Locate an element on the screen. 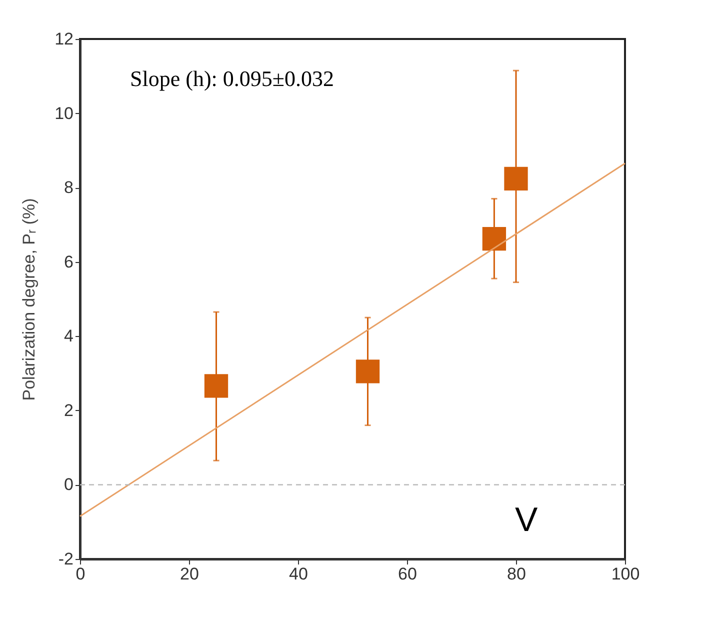  x-tick-label: 20 is located at coordinates (189, 574).